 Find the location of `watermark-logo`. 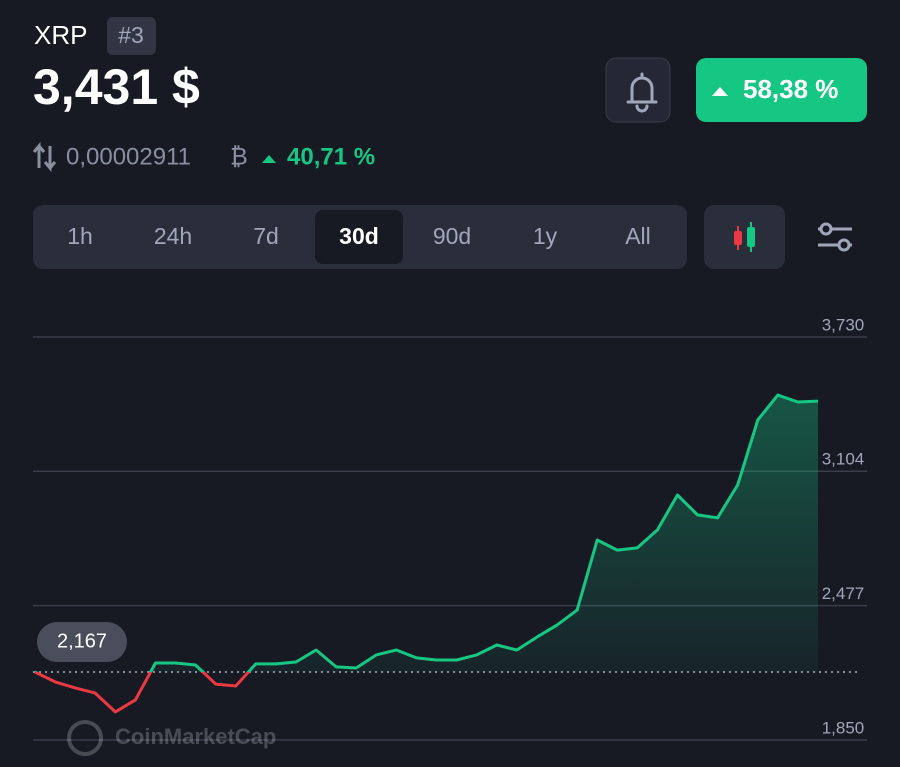

watermark-logo is located at coordinates (85, 738).